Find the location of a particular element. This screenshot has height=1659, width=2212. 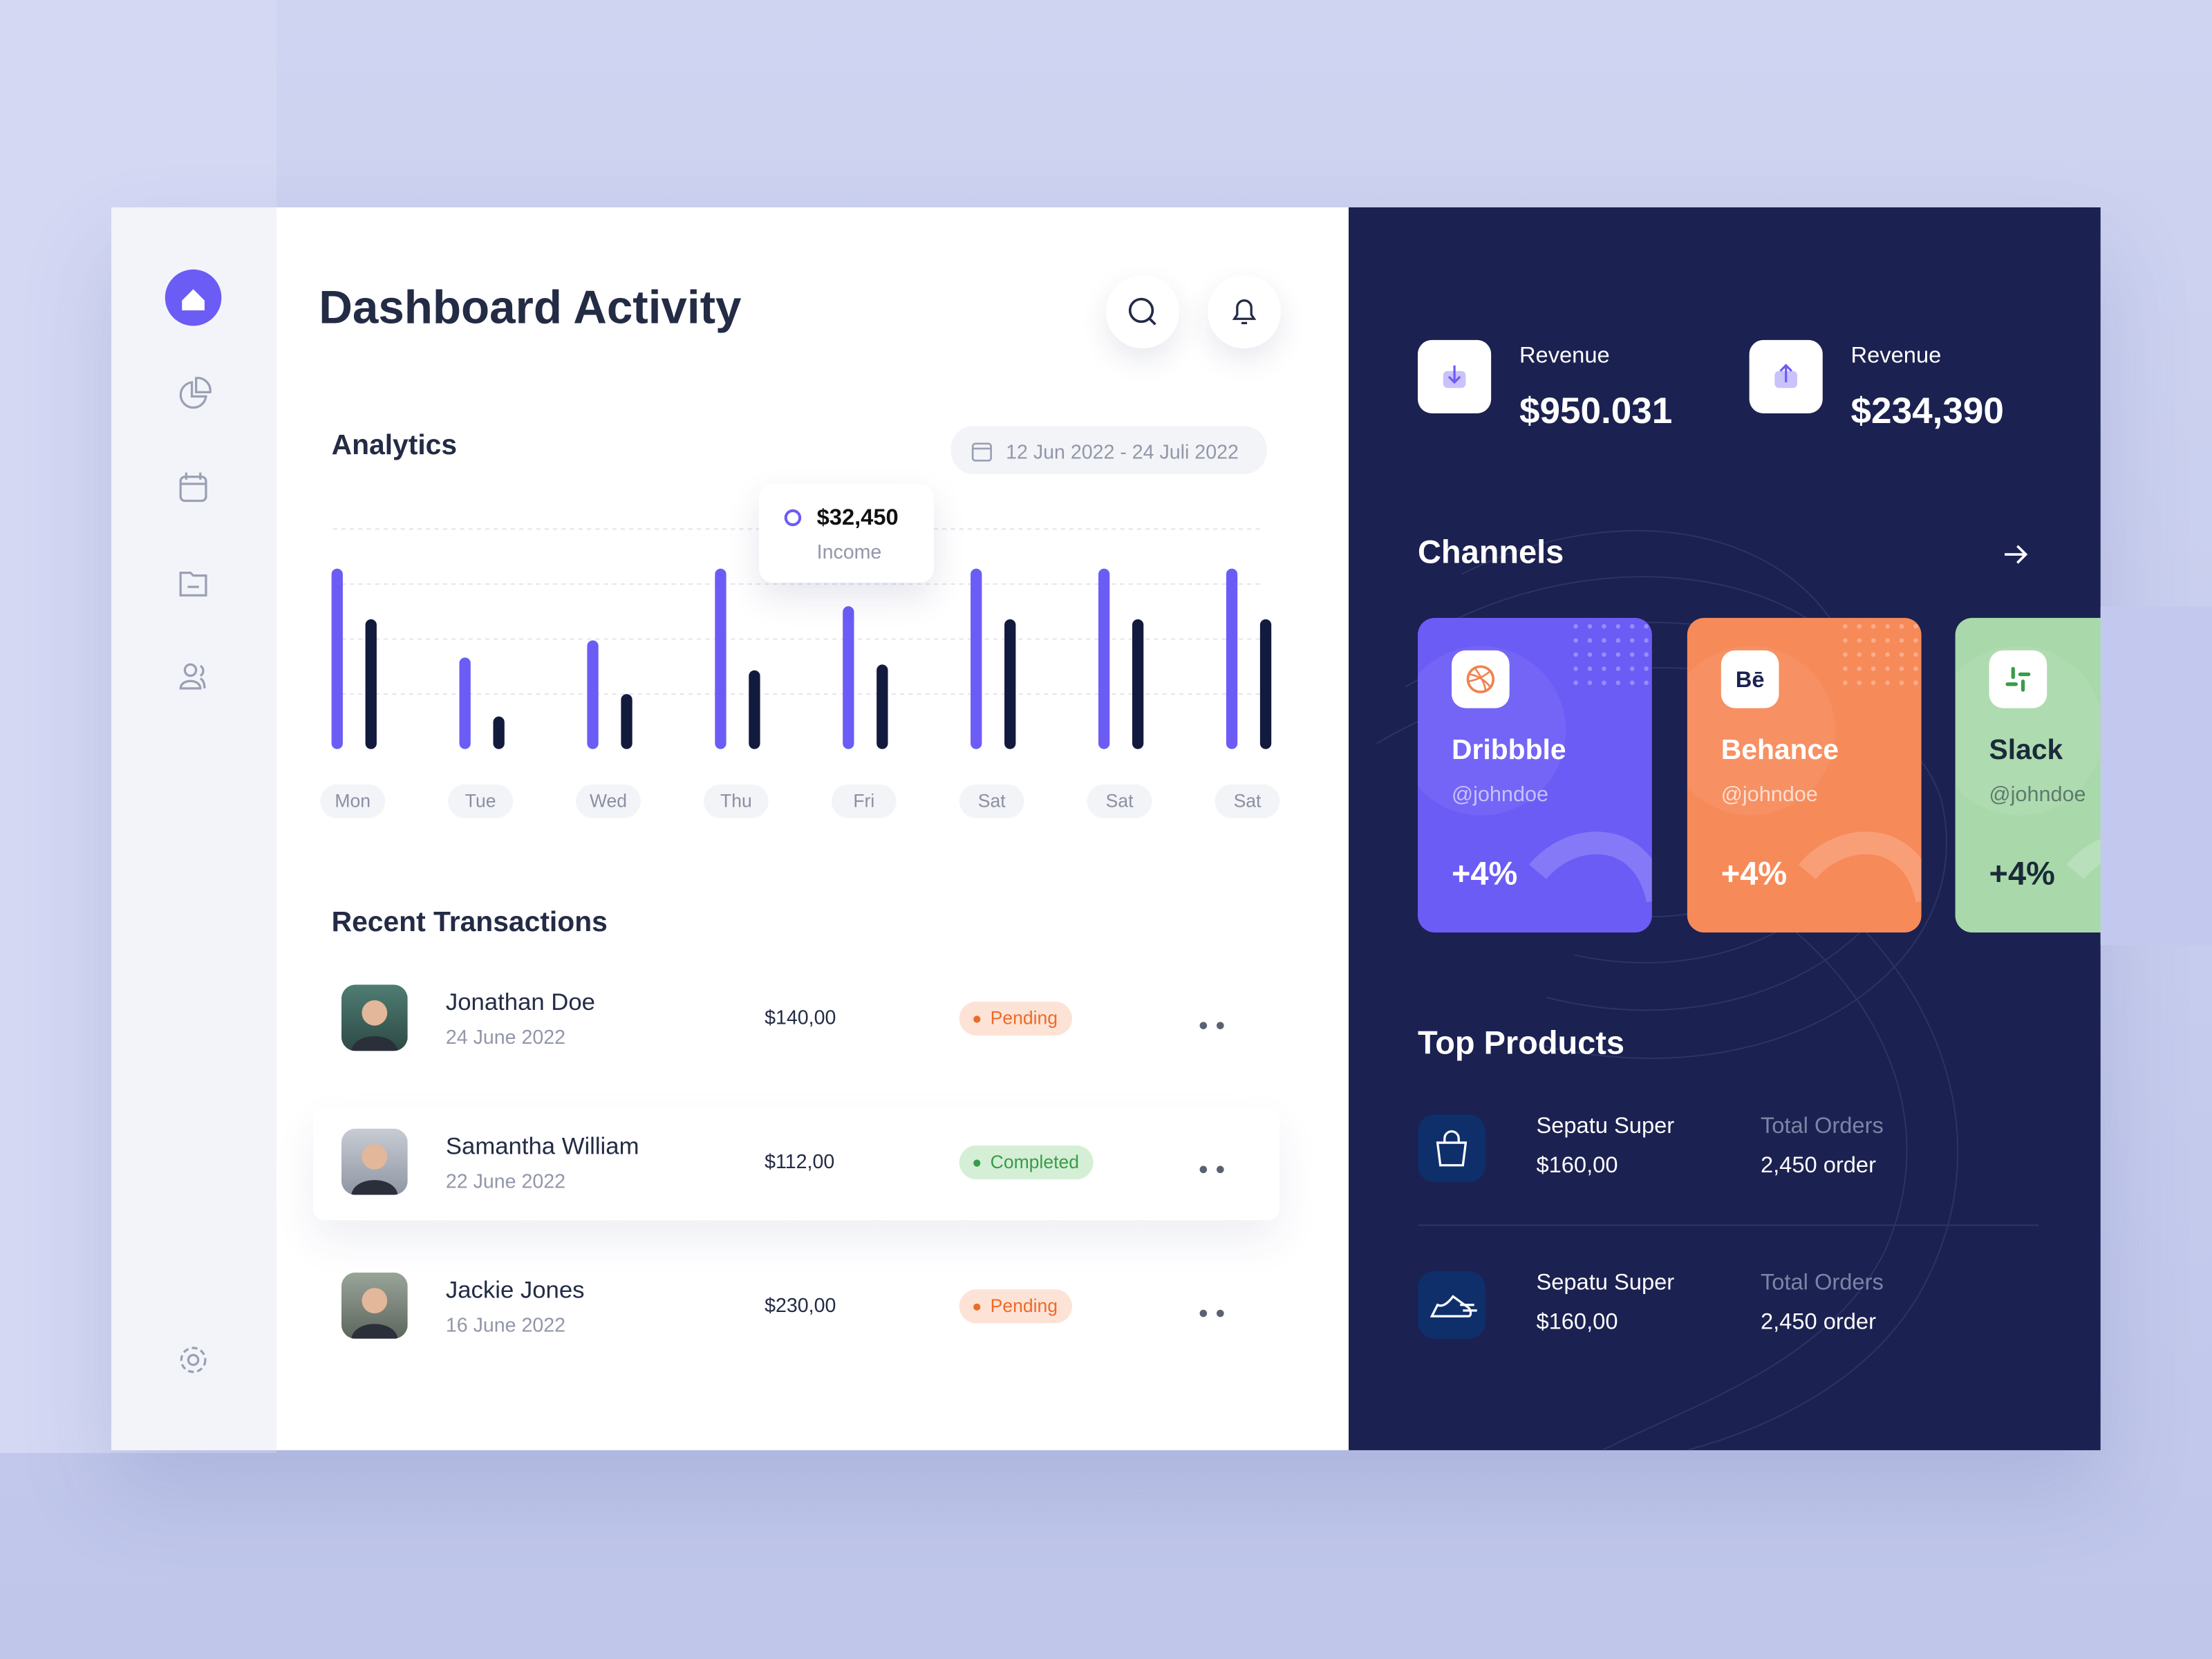

x-tick-label: Mon is located at coordinates (353, 800).